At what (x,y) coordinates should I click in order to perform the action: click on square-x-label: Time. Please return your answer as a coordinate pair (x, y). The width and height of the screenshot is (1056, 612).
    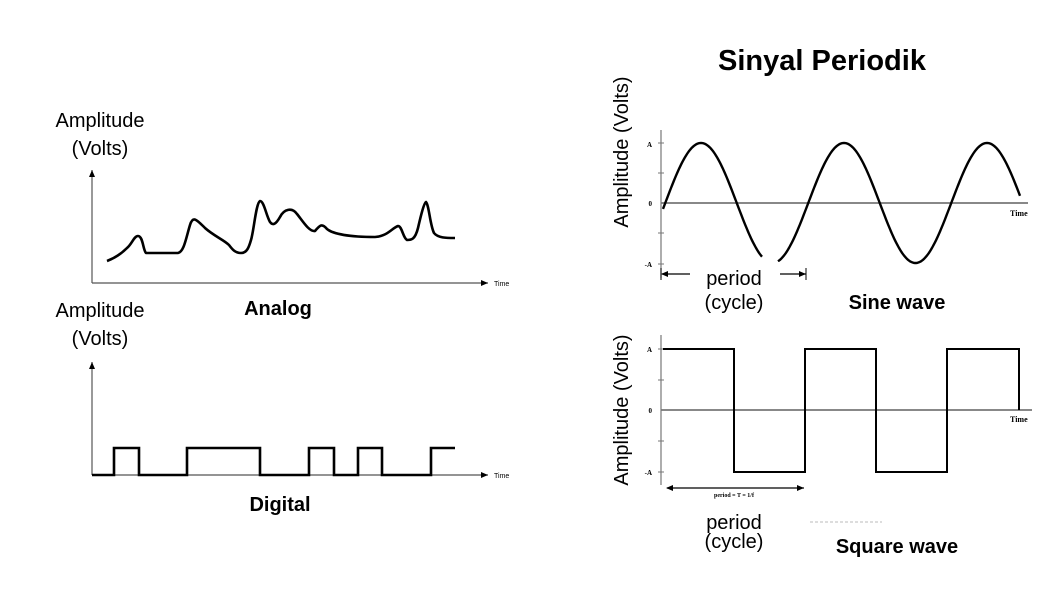
    Looking at the image, I should click on (1019, 419).